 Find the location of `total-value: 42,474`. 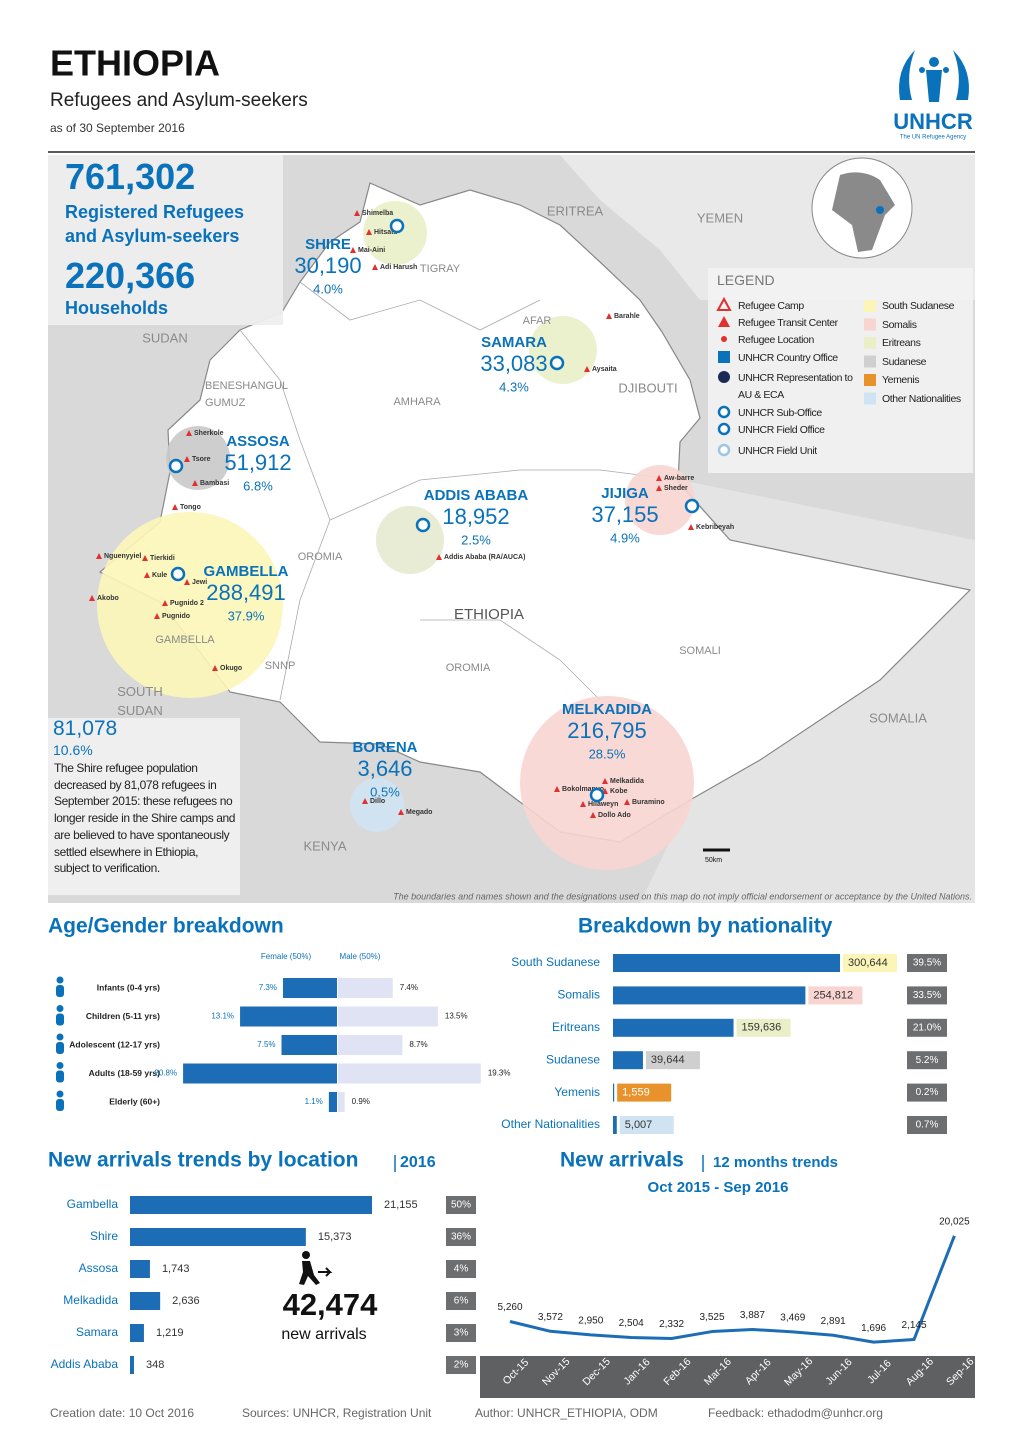

total-value: 42,474 is located at coordinates (331, 1304).